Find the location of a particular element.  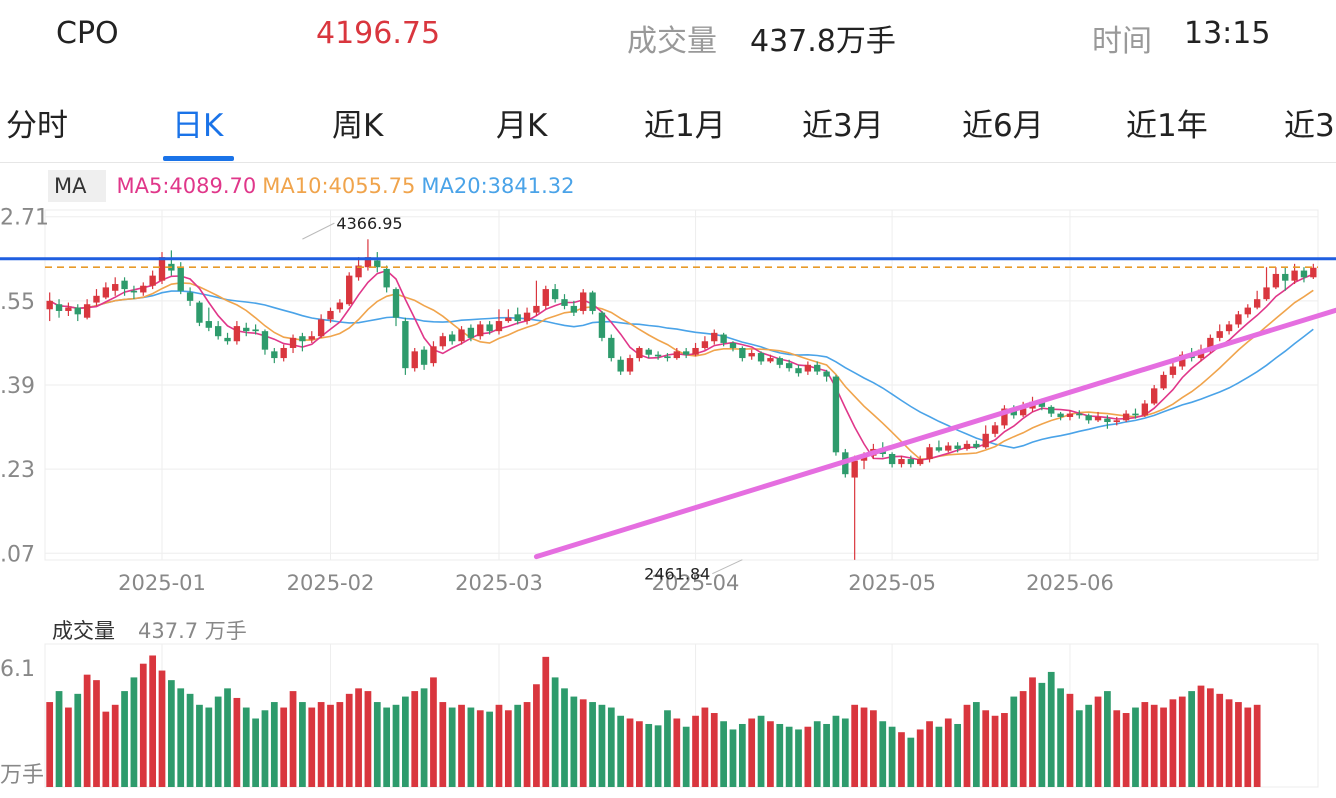

ma-selector: MA is located at coordinates (77, 186).